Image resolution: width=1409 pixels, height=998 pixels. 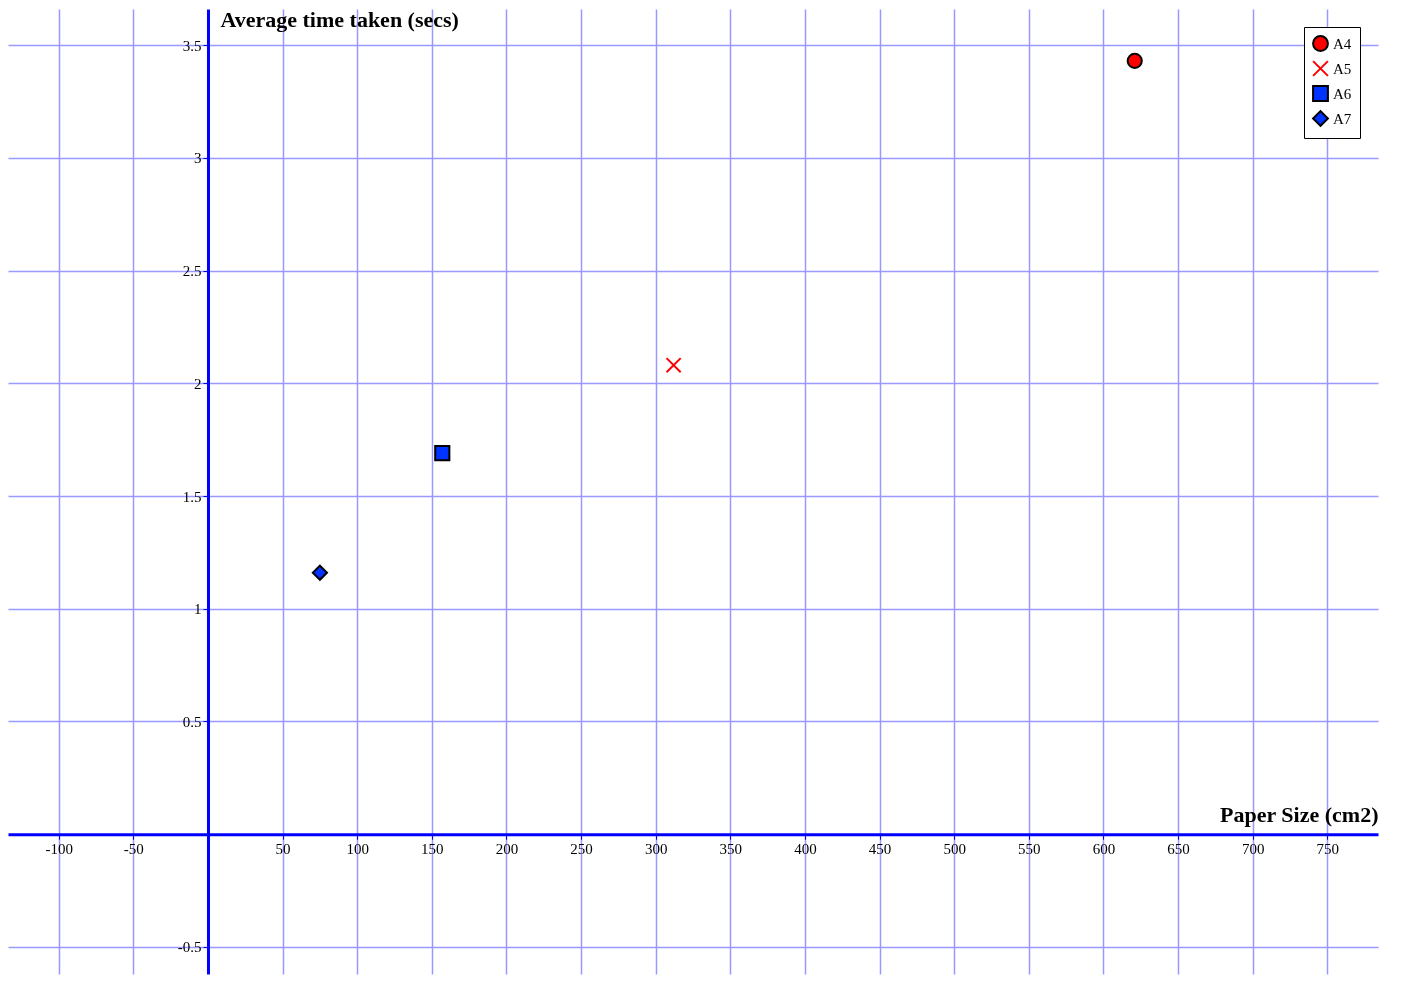 What do you see at coordinates (432, 848) in the screenshot?
I see `x-tick-label: 150` at bounding box center [432, 848].